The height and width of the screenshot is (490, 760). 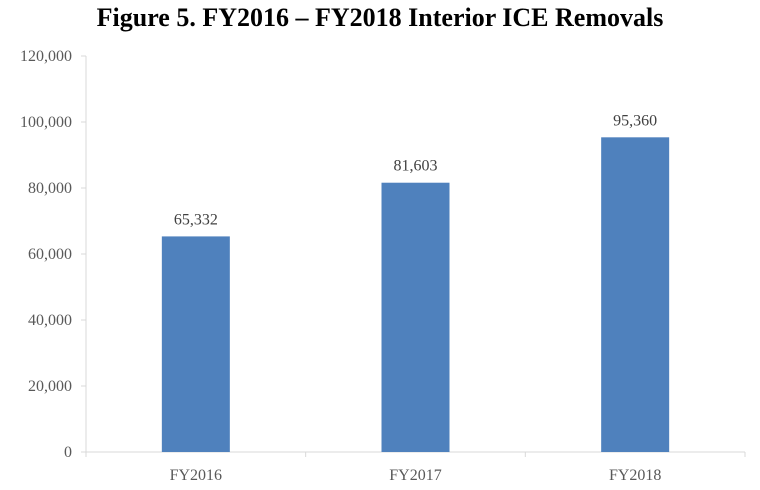 What do you see at coordinates (50, 386) in the screenshot?
I see `y-tick-label: 20,000` at bounding box center [50, 386].